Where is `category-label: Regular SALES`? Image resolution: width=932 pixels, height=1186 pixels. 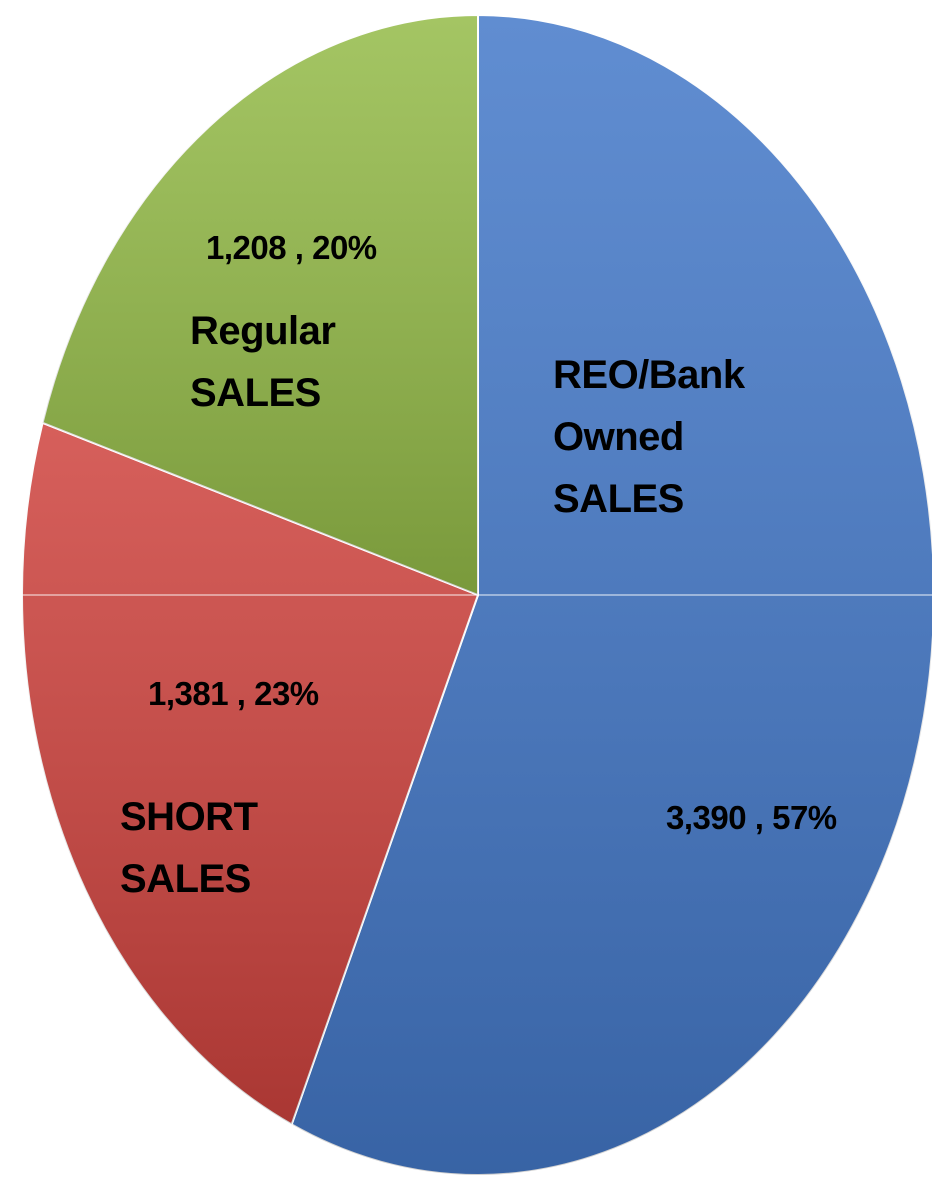
category-label: Regular SALES is located at coordinates (263, 362).